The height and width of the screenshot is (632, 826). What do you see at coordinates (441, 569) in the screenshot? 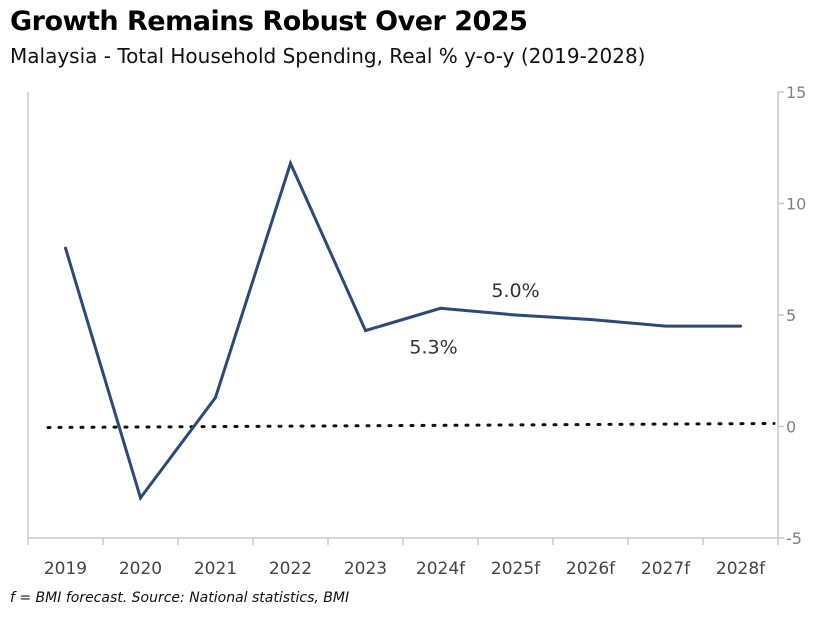
I see `x-tick-label: 2024f` at bounding box center [441, 569].